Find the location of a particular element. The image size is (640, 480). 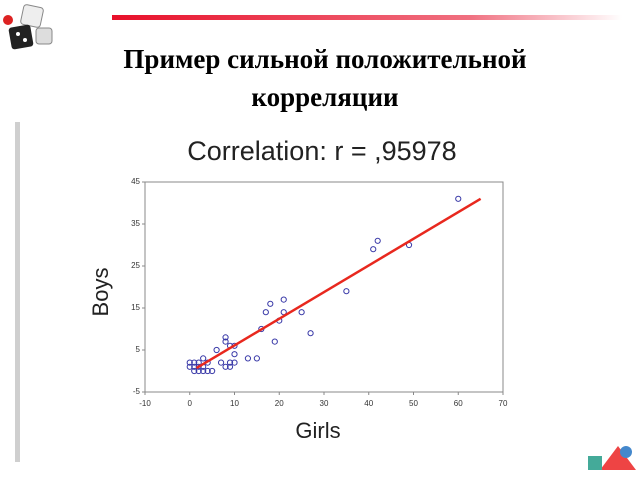

slide-title: корреляции is located at coordinates (324, 97).